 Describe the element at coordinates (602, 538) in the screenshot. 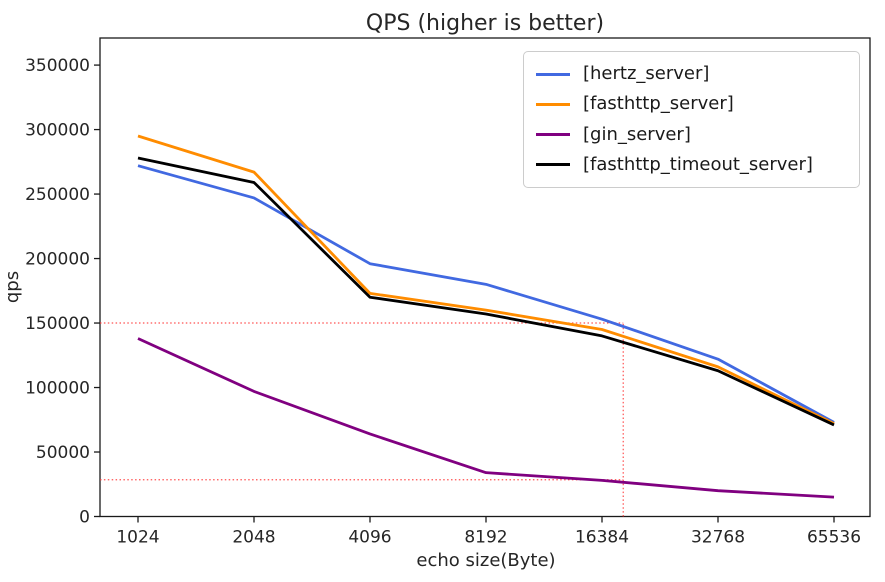

I see `x-tick-label: 16384` at that location.